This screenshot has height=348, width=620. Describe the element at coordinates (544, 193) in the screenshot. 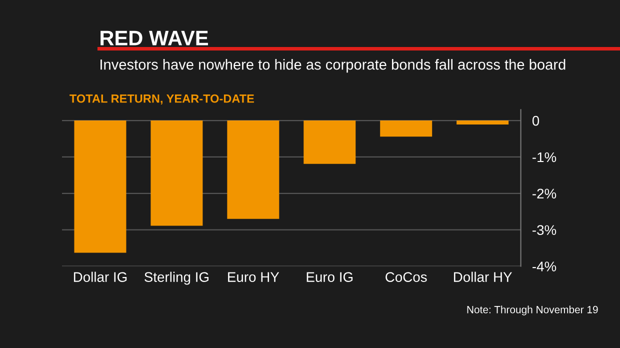

I see `y-tick-label: -2%` at that location.